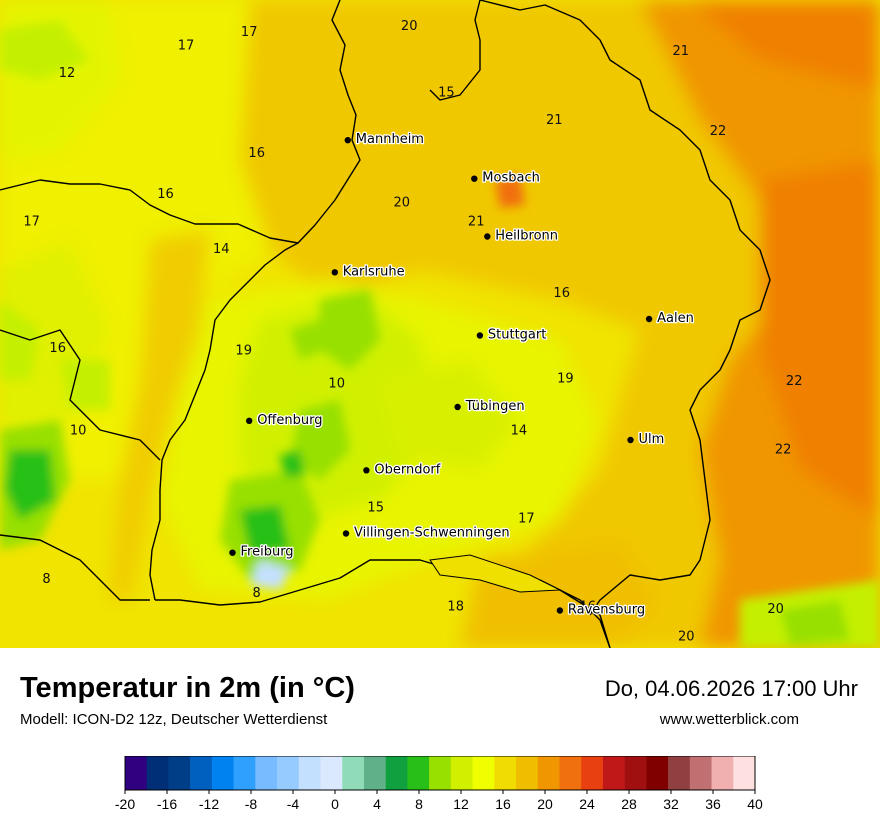 Image resolution: width=880 pixels, height=830 pixels. Describe the element at coordinates (432, 533) in the screenshot. I see `city-label: Villingen-Schwenningen` at that location.